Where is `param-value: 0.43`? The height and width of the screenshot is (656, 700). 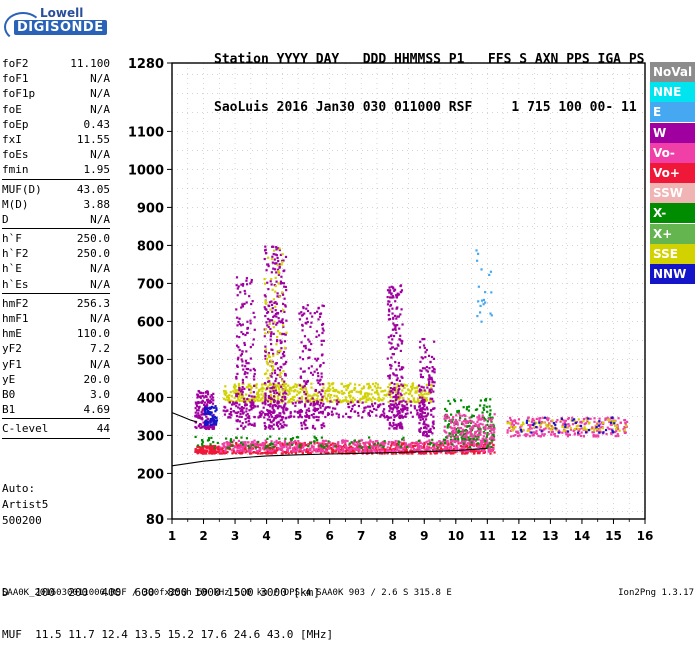
param-value: 0.43 is located at coordinates (97, 124).